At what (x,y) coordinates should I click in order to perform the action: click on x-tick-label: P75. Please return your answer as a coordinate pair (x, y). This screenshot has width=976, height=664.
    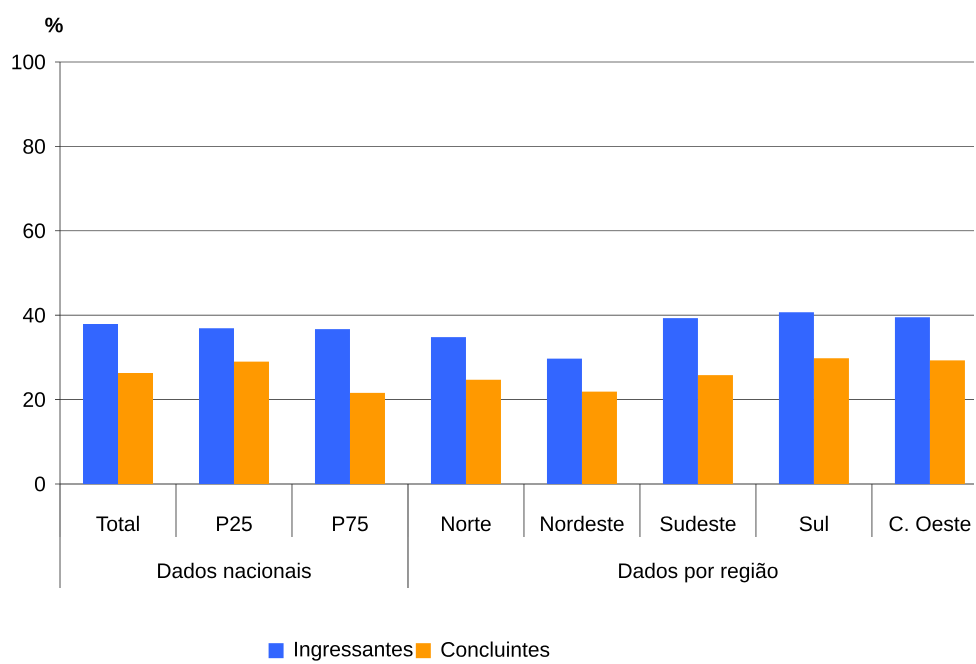
    Looking at the image, I should click on (350, 524).